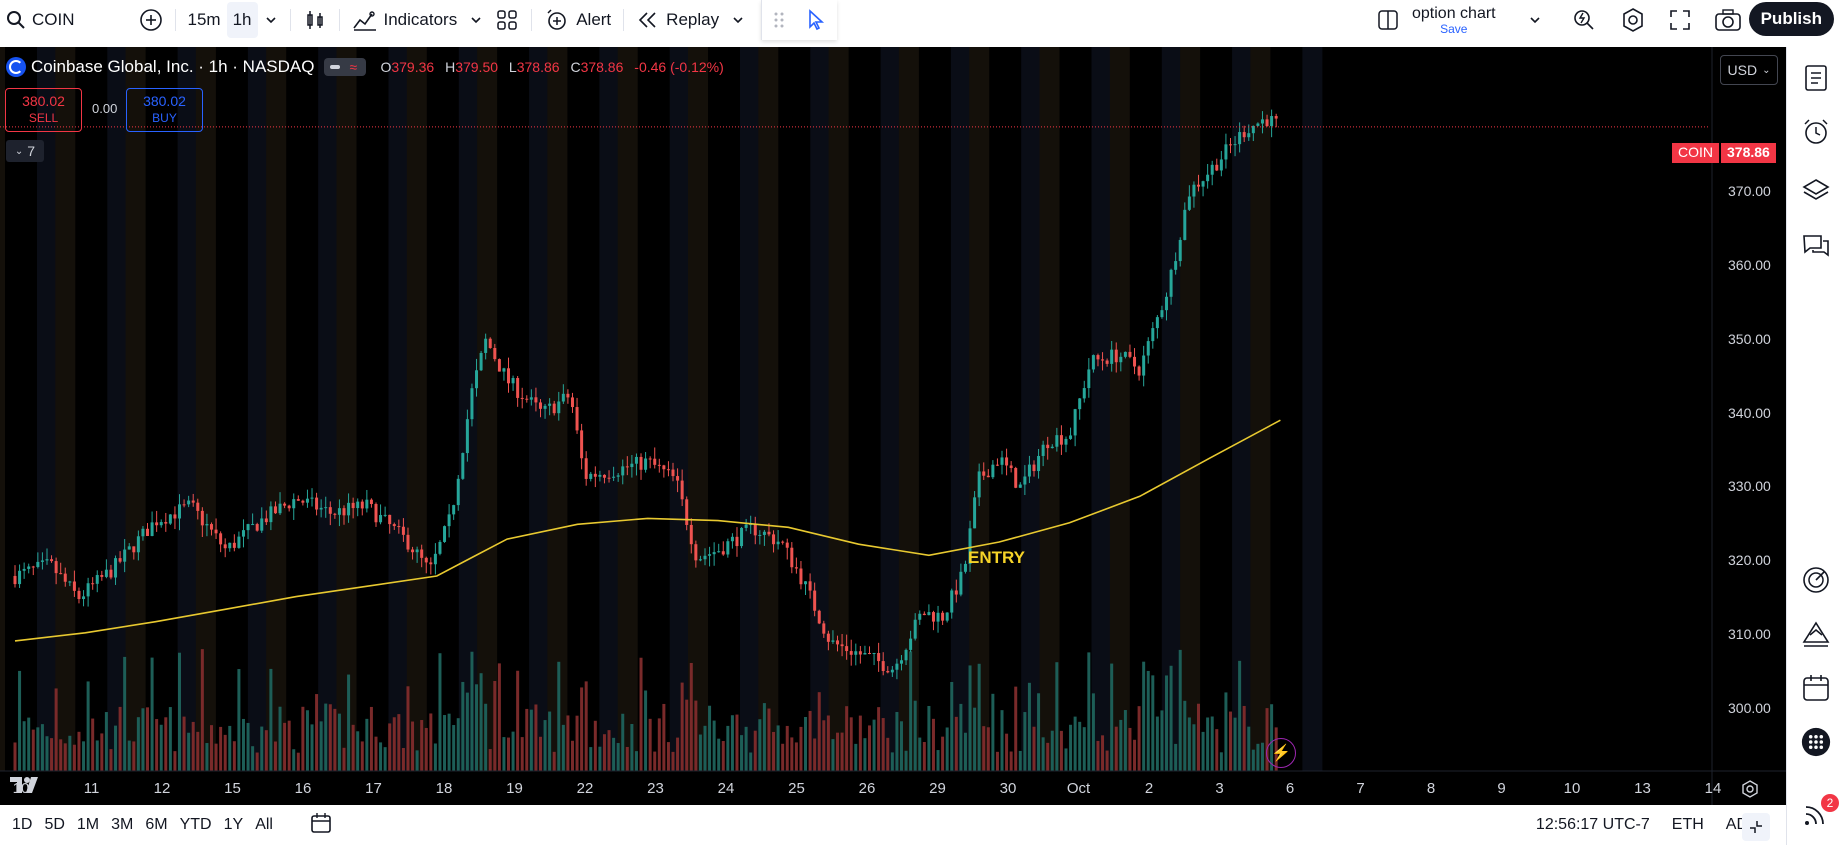 Image resolution: width=1842 pixels, height=845 pixels. Describe the element at coordinates (1281, 753) in the screenshot. I see `magic-lightning-icon: ⚡` at that location.